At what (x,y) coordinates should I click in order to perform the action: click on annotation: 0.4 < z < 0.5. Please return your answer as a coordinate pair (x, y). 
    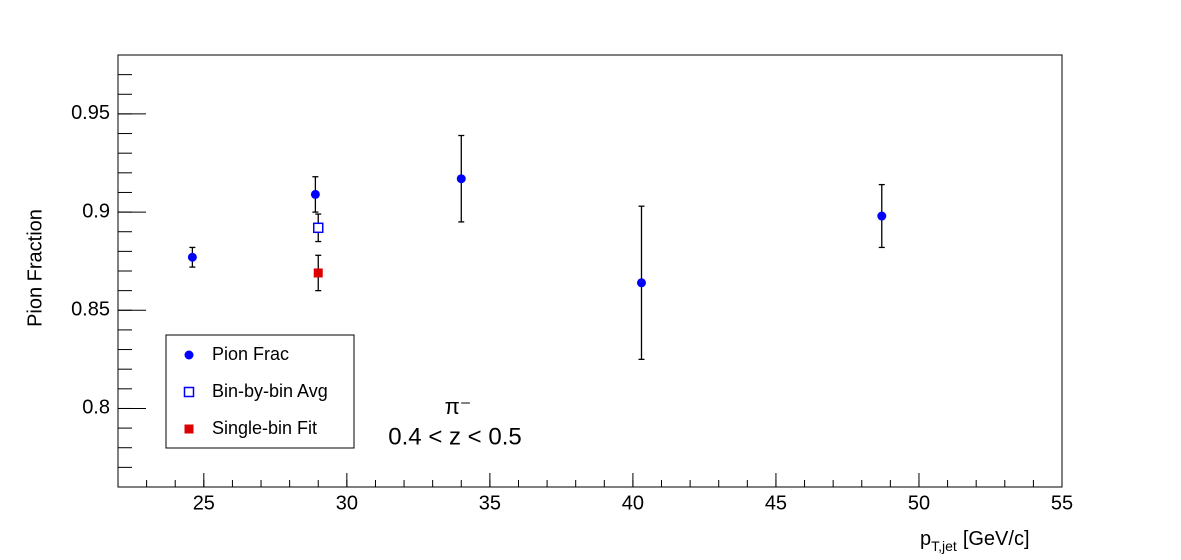
    Looking at the image, I should click on (454, 436).